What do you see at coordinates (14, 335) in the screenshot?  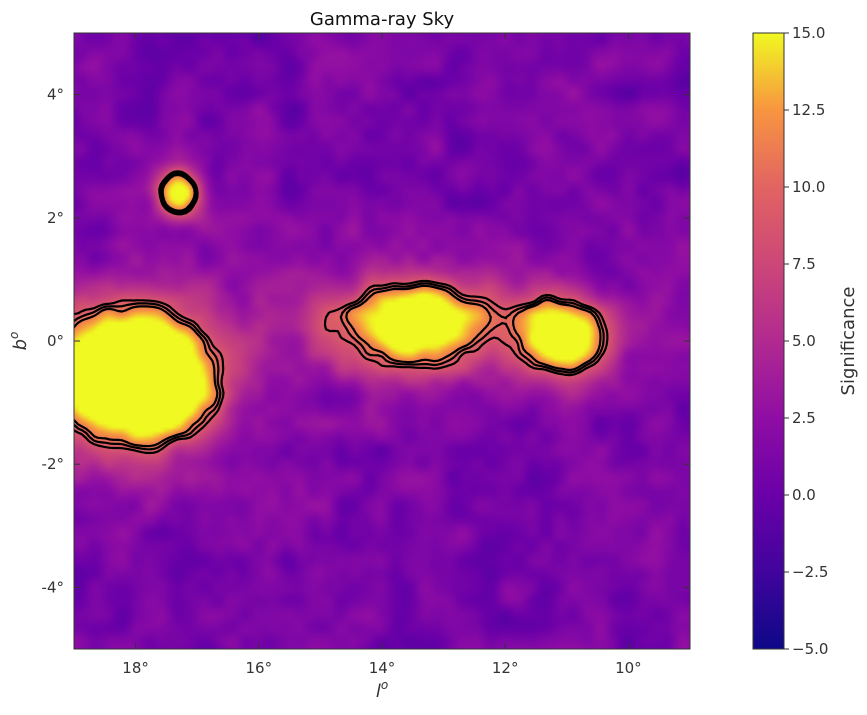 I see `y-axis-label-sup: o` at bounding box center [14, 335].